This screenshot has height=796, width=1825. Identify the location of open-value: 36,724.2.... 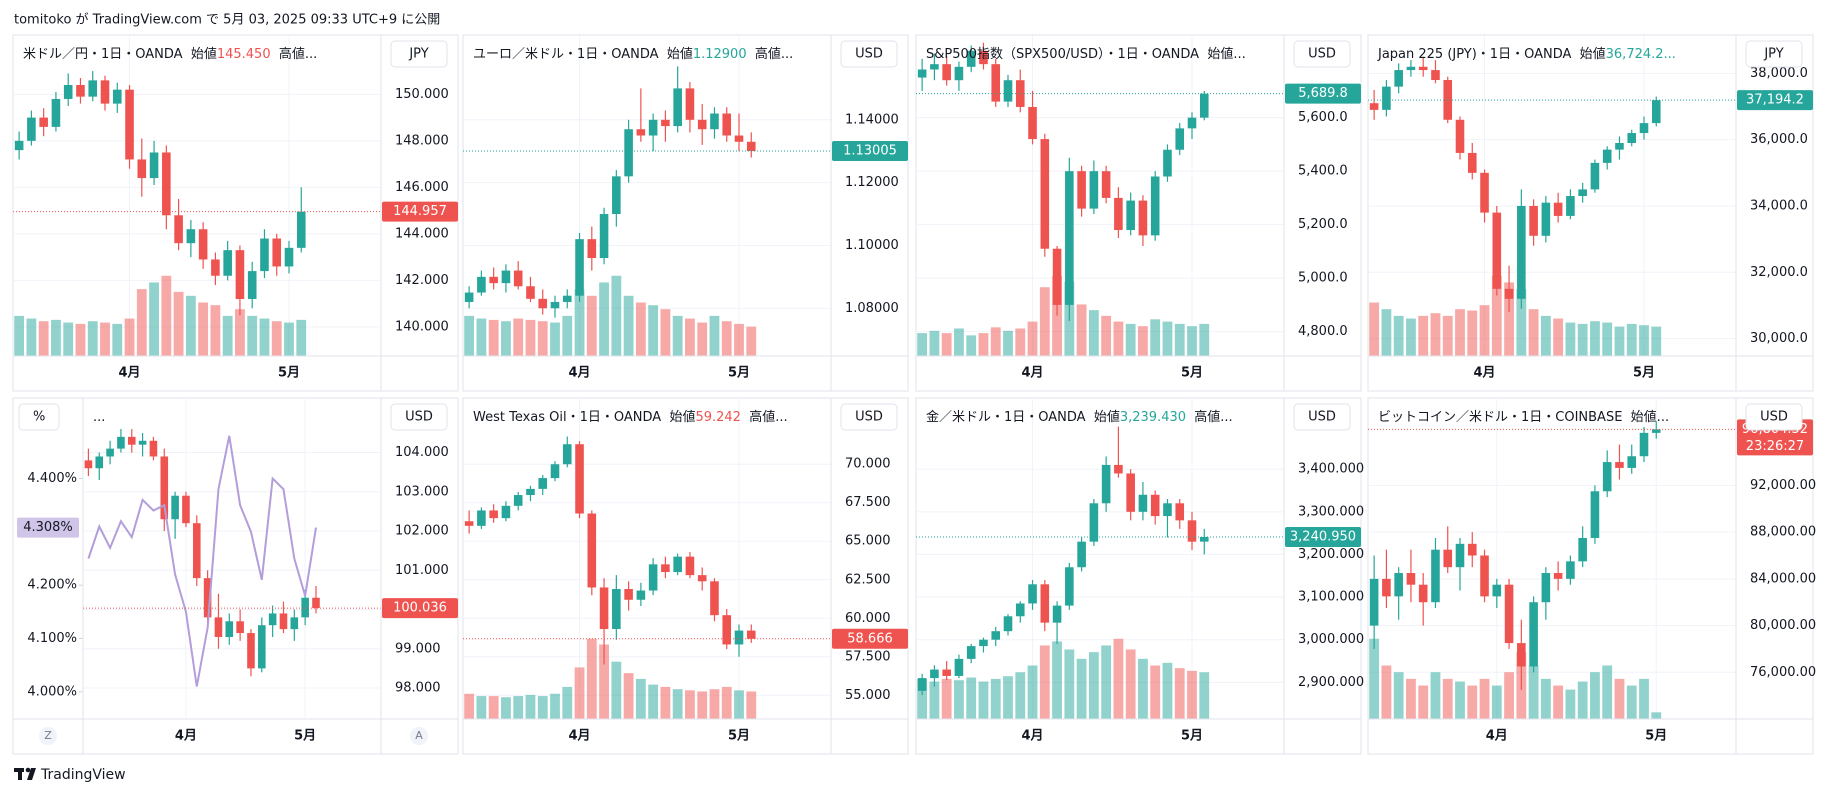
(1641, 54).